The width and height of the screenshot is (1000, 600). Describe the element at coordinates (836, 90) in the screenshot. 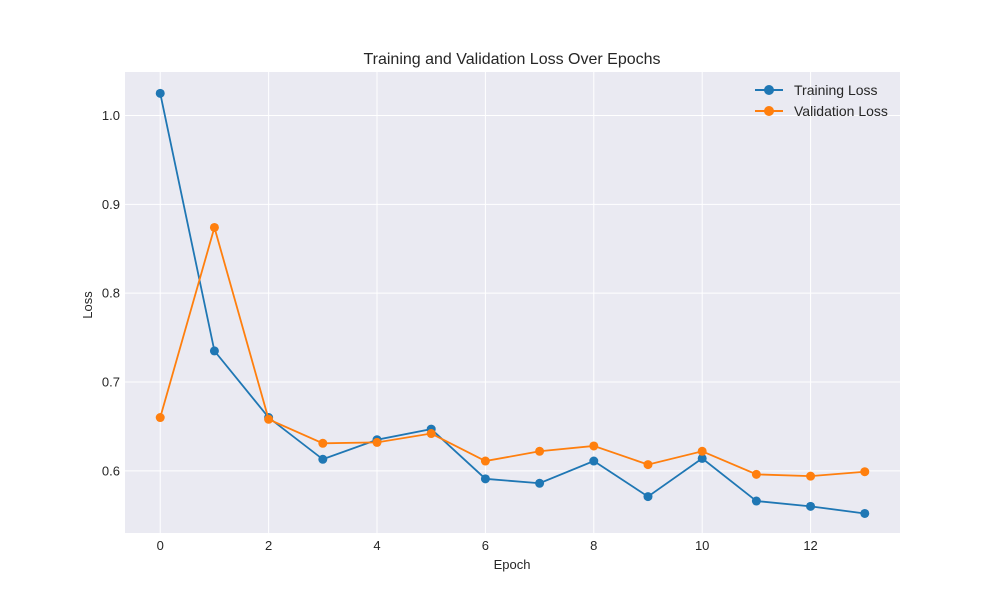

I see `legend-label-training-loss: Training Loss` at that location.